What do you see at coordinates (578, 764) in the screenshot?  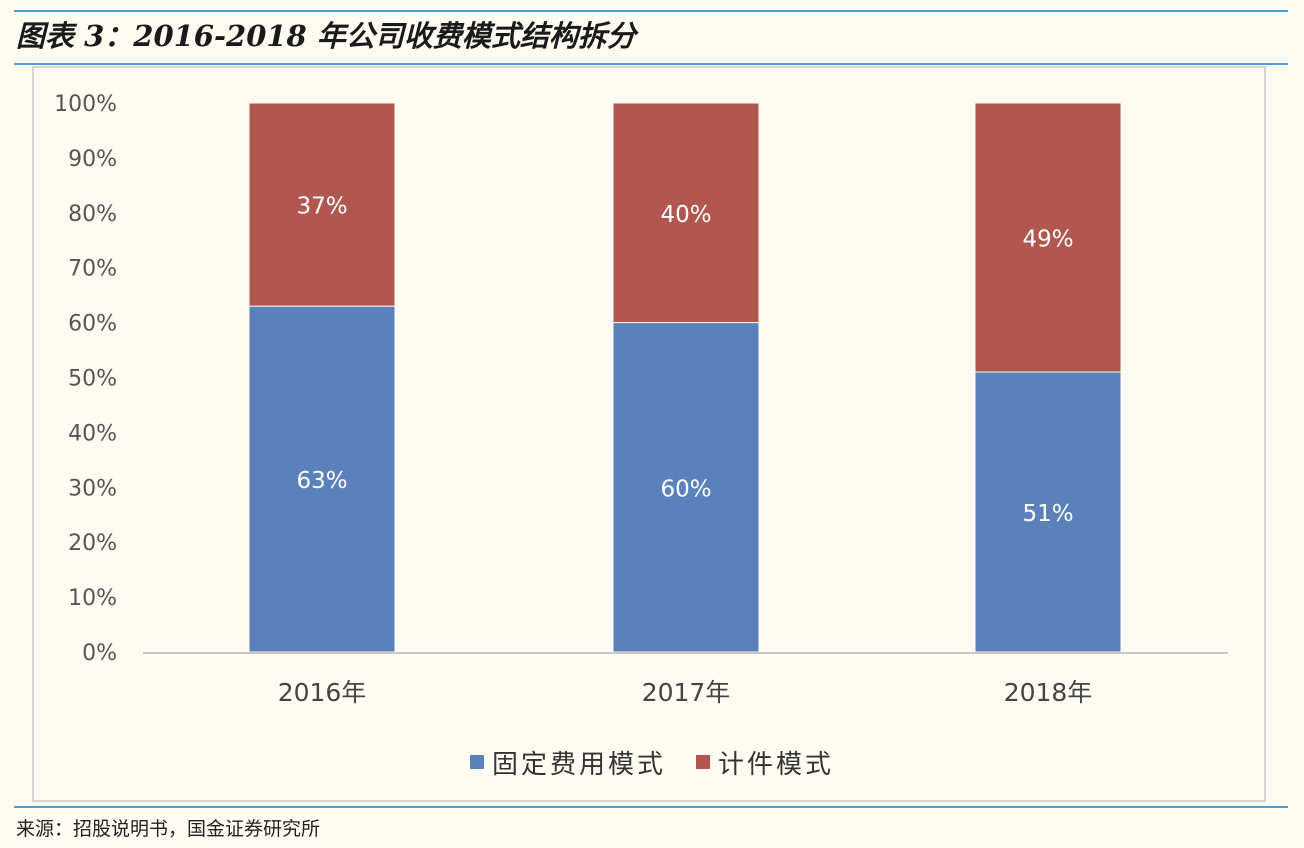 I see `legend-label-fixed-fee: 固定费用模式` at bounding box center [578, 764].